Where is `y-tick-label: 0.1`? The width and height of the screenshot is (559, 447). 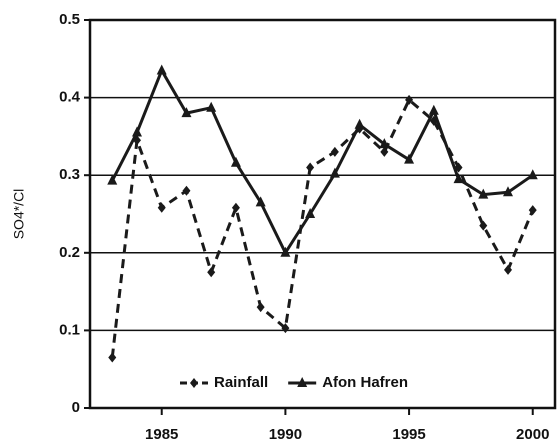 y-tick-label: 0.1 is located at coordinates (69, 329).